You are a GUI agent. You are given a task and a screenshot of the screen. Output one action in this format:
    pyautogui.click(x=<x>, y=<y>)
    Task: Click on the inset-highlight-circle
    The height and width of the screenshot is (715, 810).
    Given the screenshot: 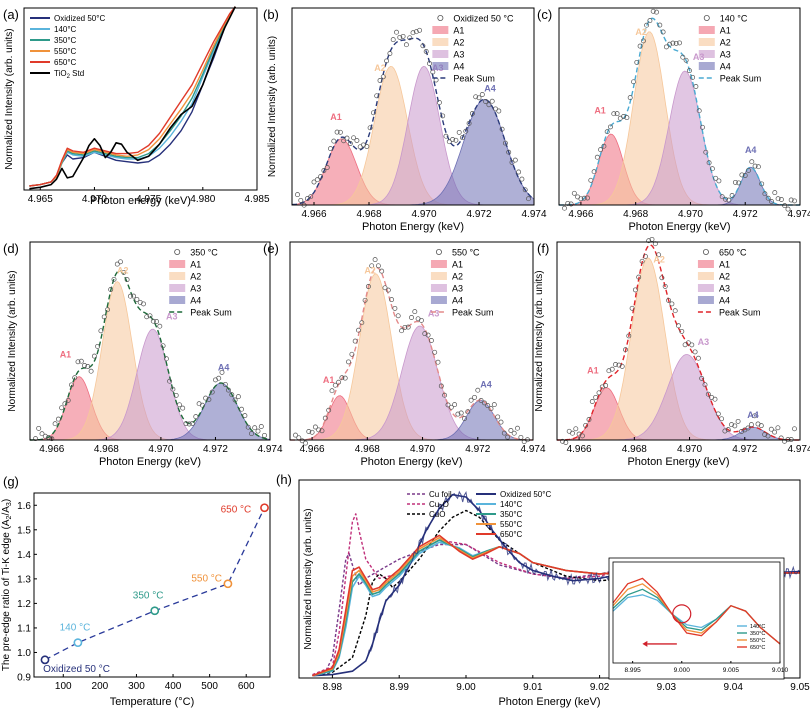 What is the action you would take?
    pyautogui.click(x=682, y=614)
    